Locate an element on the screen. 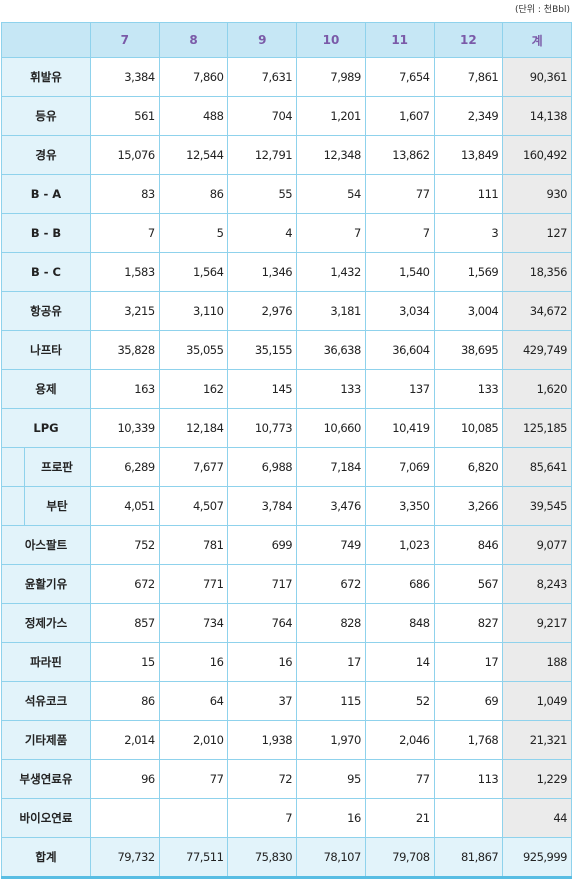  value-cell: 2,014 is located at coordinates (125, 740).